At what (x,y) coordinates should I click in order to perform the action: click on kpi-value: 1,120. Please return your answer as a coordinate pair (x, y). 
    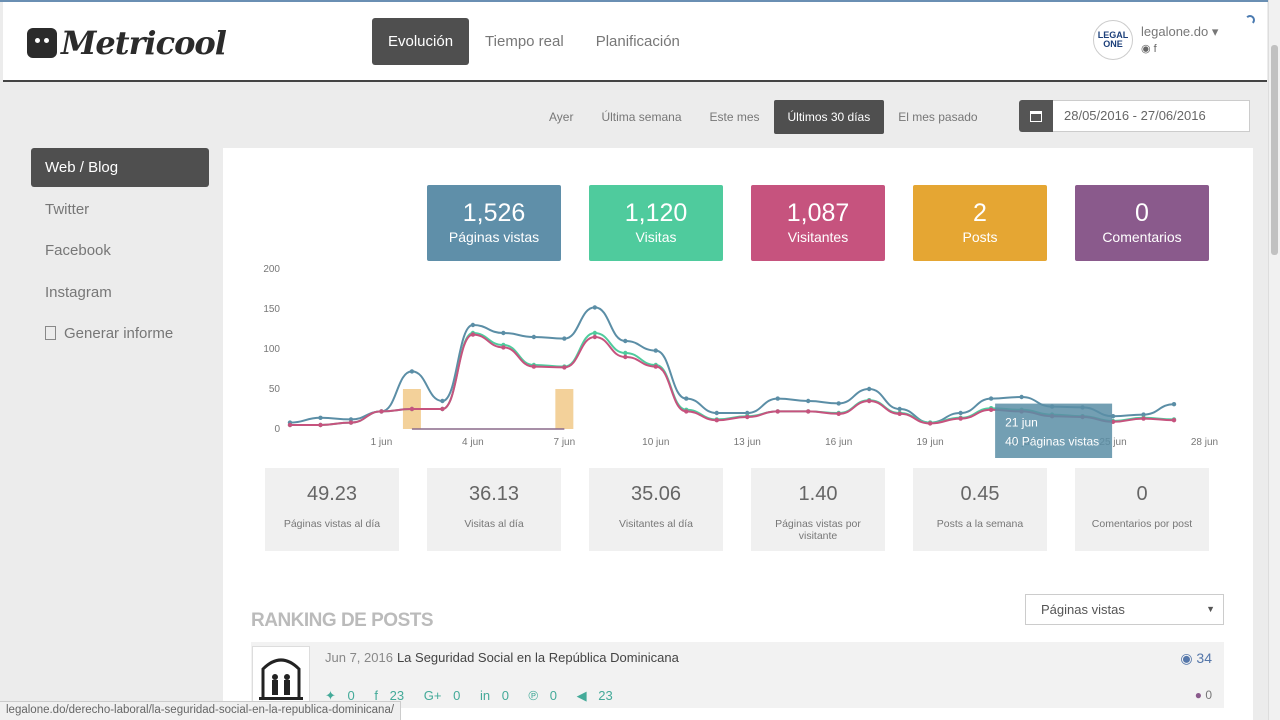
    Looking at the image, I should click on (656, 213).